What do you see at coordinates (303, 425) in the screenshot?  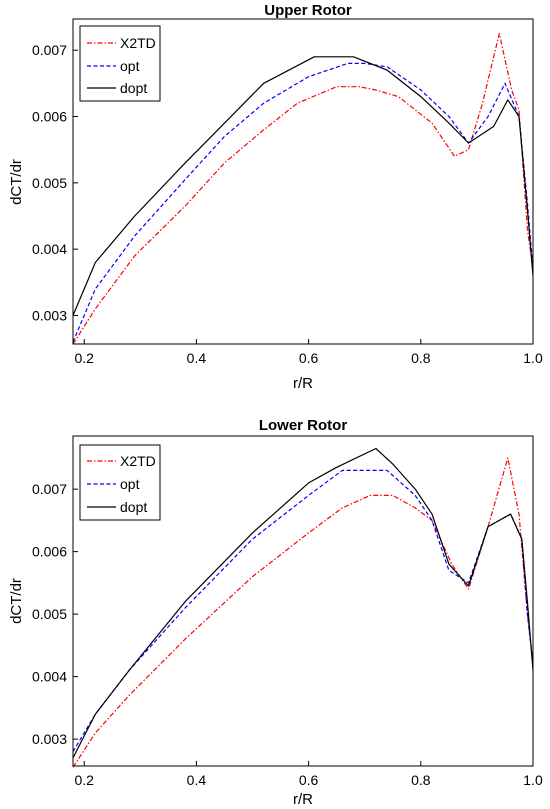 I see `lower-rotor-title: Lower Rotor` at bounding box center [303, 425].